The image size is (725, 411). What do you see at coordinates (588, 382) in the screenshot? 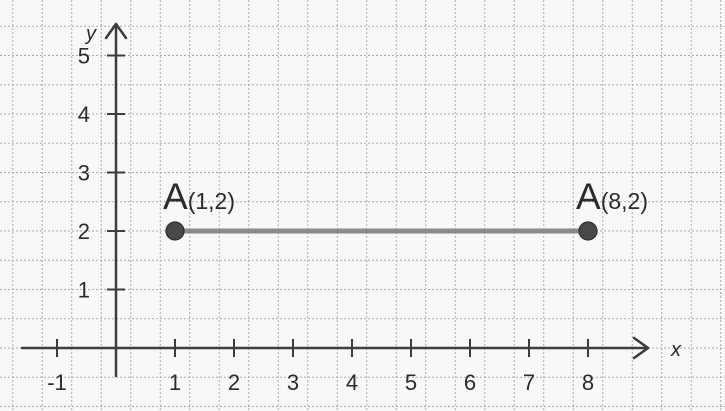
I see `x-tick-label: 8` at bounding box center [588, 382].